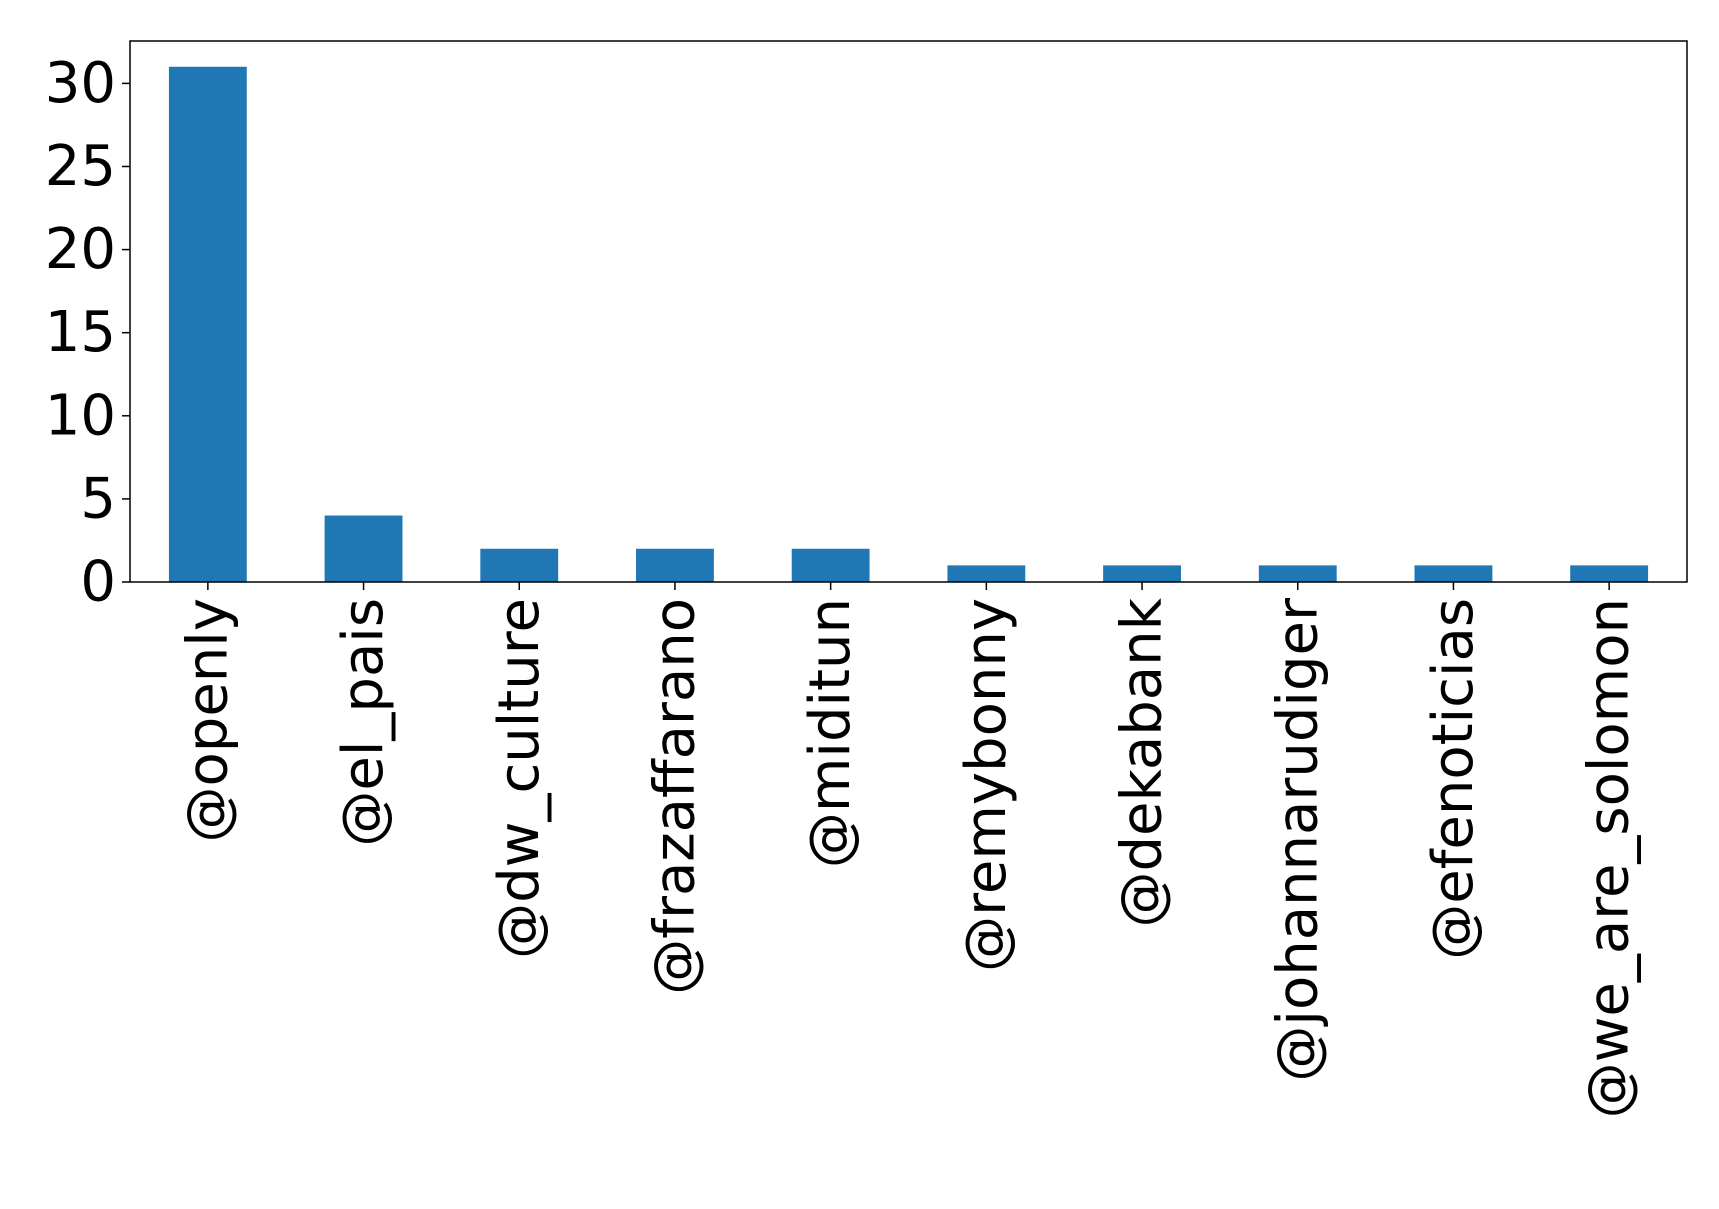 This screenshot has height=1209, width=1719. I want to click on x-tick-label: @miditun, so click(830, 733).